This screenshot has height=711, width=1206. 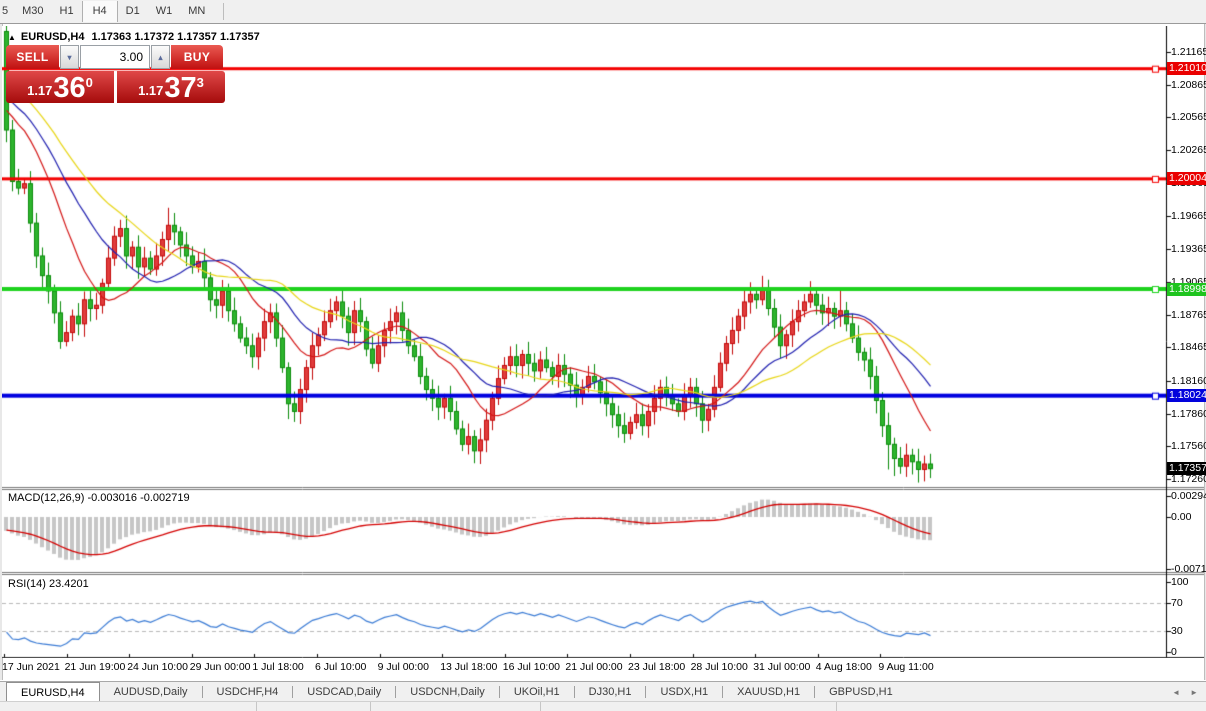 What do you see at coordinates (115, 74) in the screenshot?
I see `one-click-trade-panel: SELL ▾ 3.00 ▴ BUY 1.17 36 0 1.17 37 3` at bounding box center [115, 74].